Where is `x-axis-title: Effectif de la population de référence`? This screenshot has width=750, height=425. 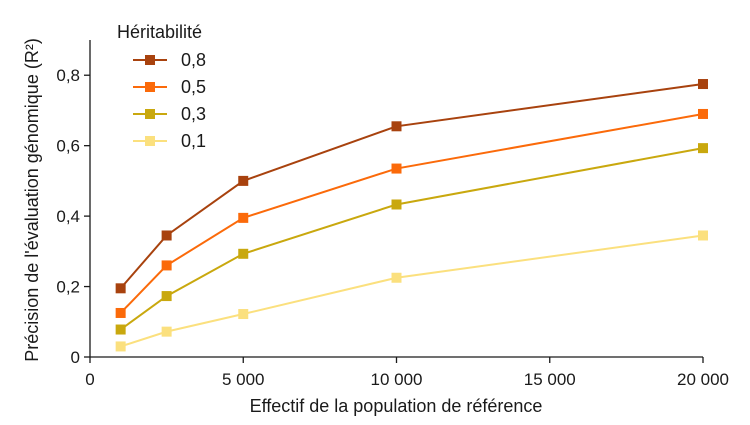
x-axis-title: Effectif de la population de référence is located at coordinates (396, 406).